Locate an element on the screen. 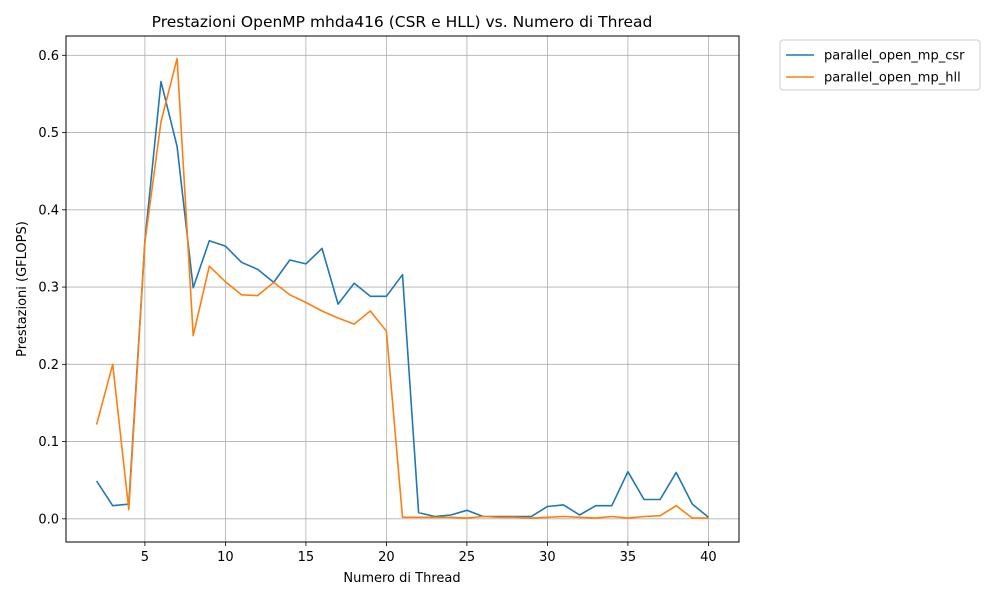  legend-label: parallel_open_mp_hll is located at coordinates (892, 78).